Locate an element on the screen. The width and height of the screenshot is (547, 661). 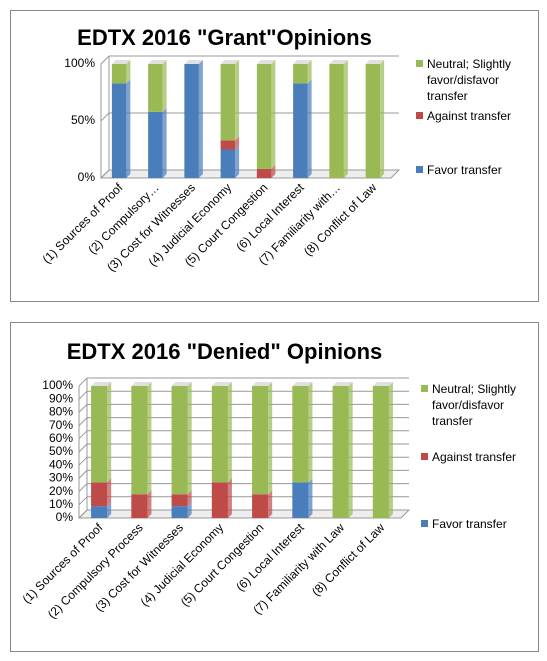
legend-entry: Favor transfer is located at coordinates (473, 524).